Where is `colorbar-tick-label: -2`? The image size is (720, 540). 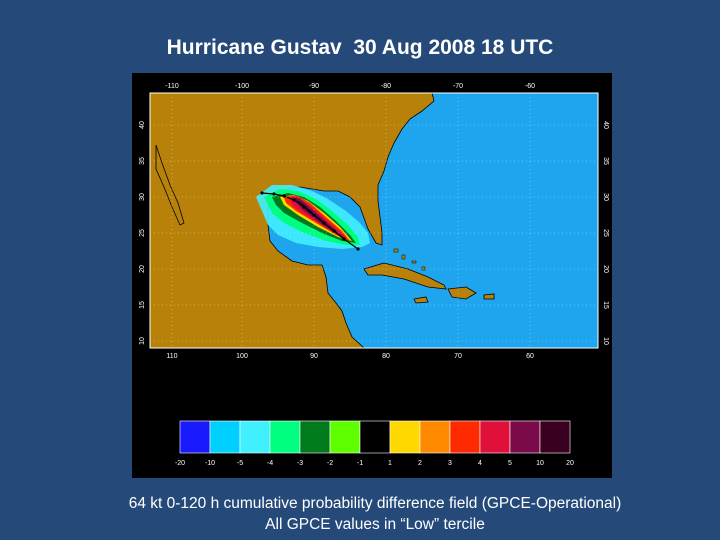 colorbar-tick-label: -2 is located at coordinates (330, 463).